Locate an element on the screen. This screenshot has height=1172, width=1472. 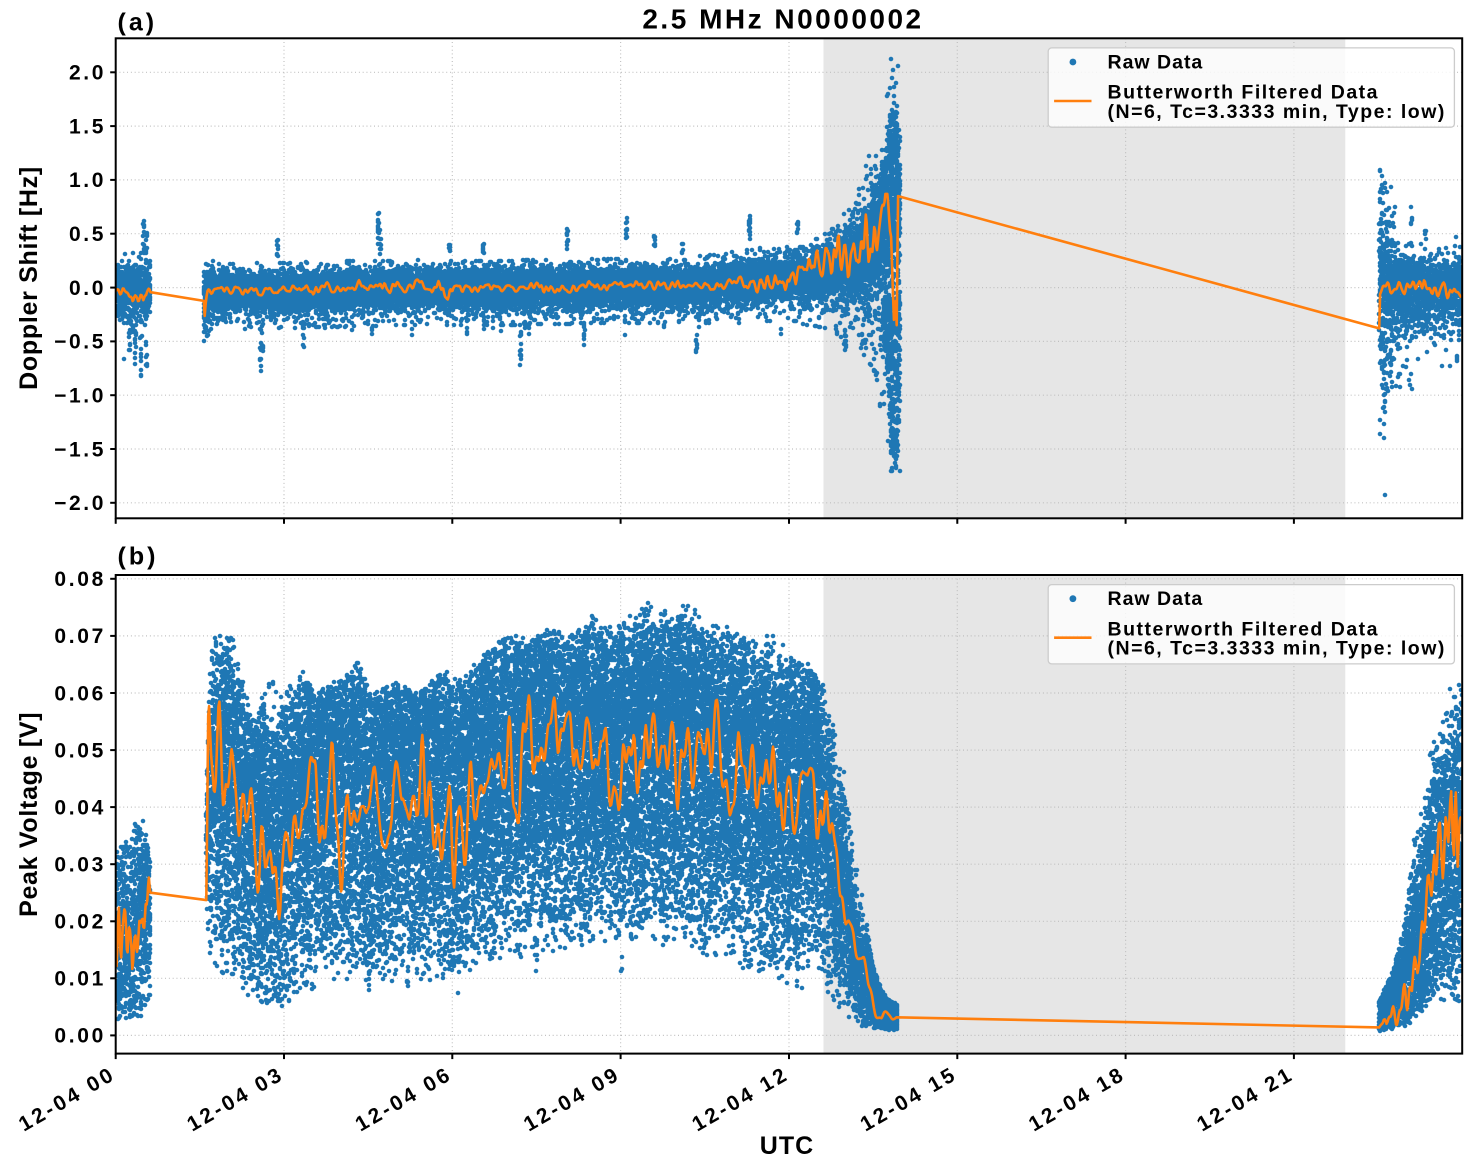
svg-text: −2.0 is located at coordinates (80, 503).